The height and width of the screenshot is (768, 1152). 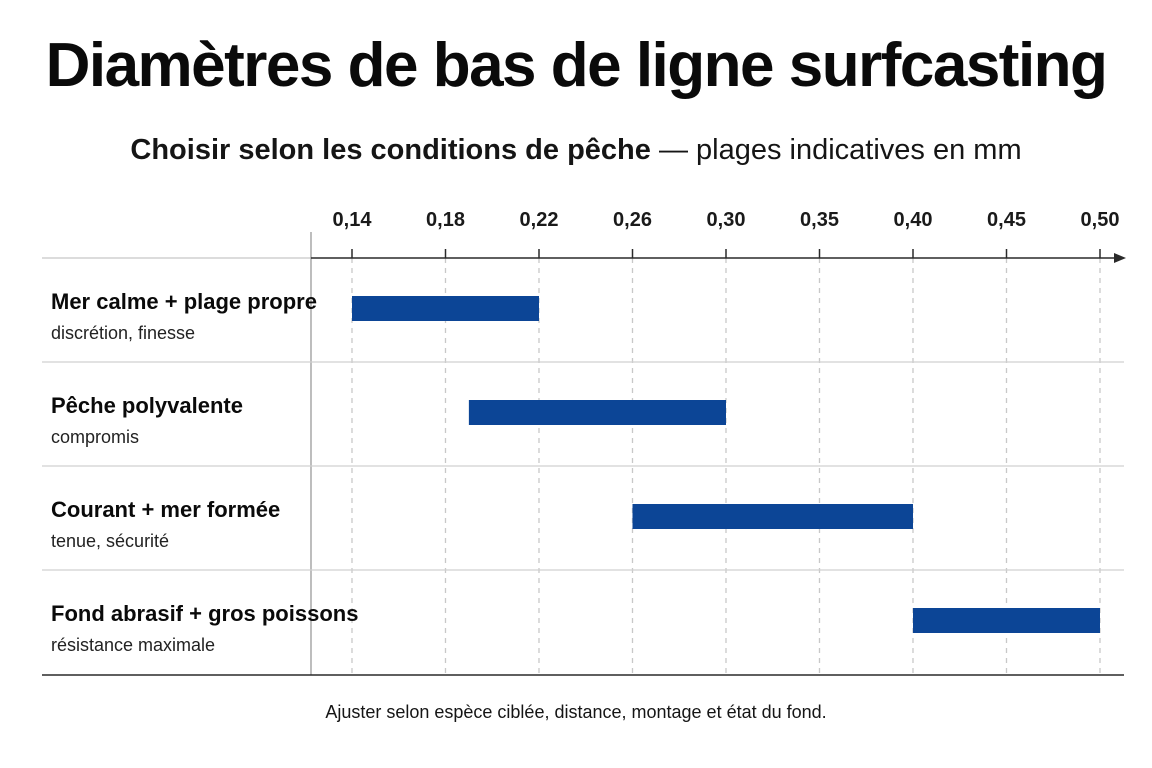 What do you see at coordinates (123, 333) in the screenshot?
I see `row-sublabel: discrétion, finesse` at bounding box center [123, 333].